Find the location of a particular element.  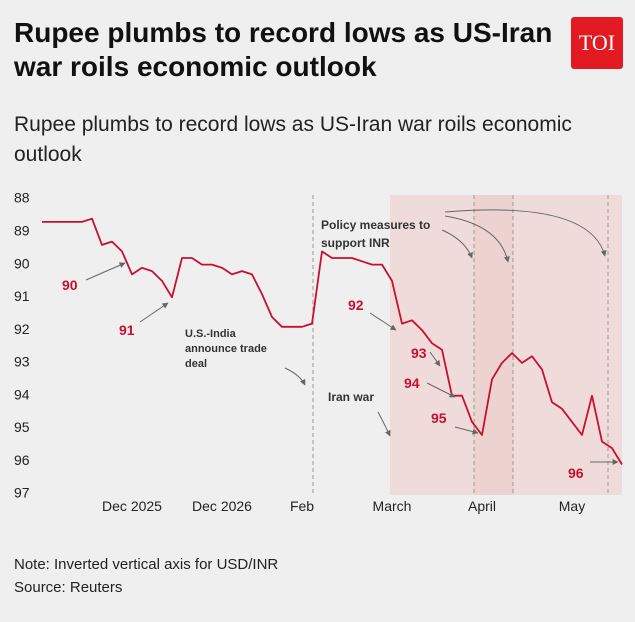

annotation: 94 is located at coordinates (412, 383).